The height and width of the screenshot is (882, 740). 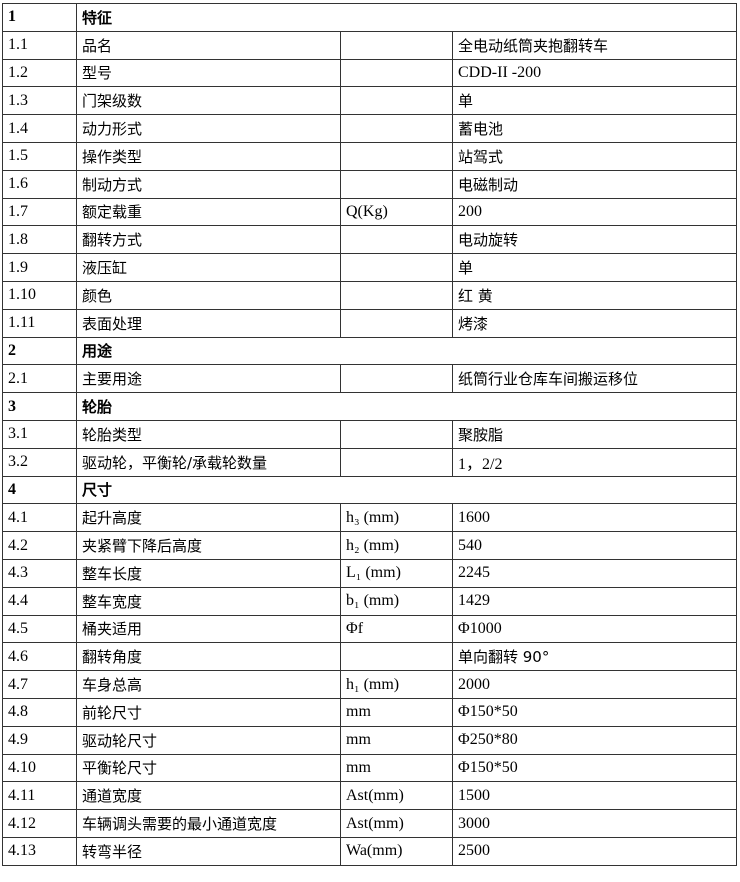 I want to click on item-unit: Q(Kg), so click(x=396, y=212).